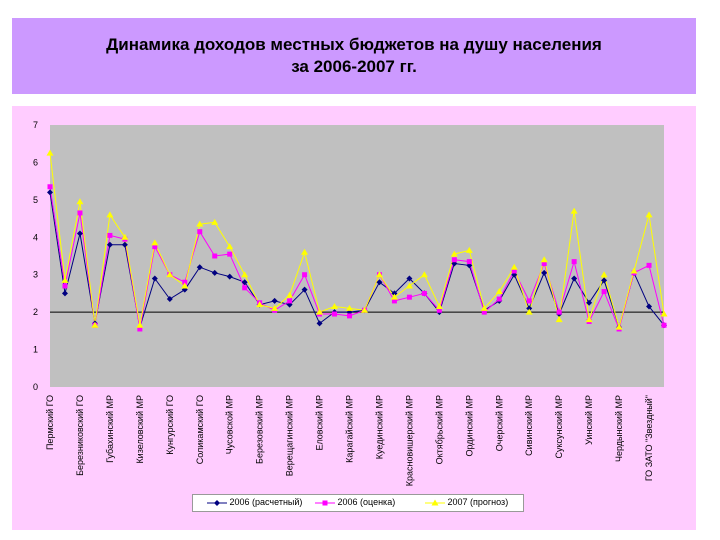 The width and height of the screenshot is (720, 540). Describe the element at coordinates (35, 275) in the screenshot. I see `y-tick-label: 3` at that location.